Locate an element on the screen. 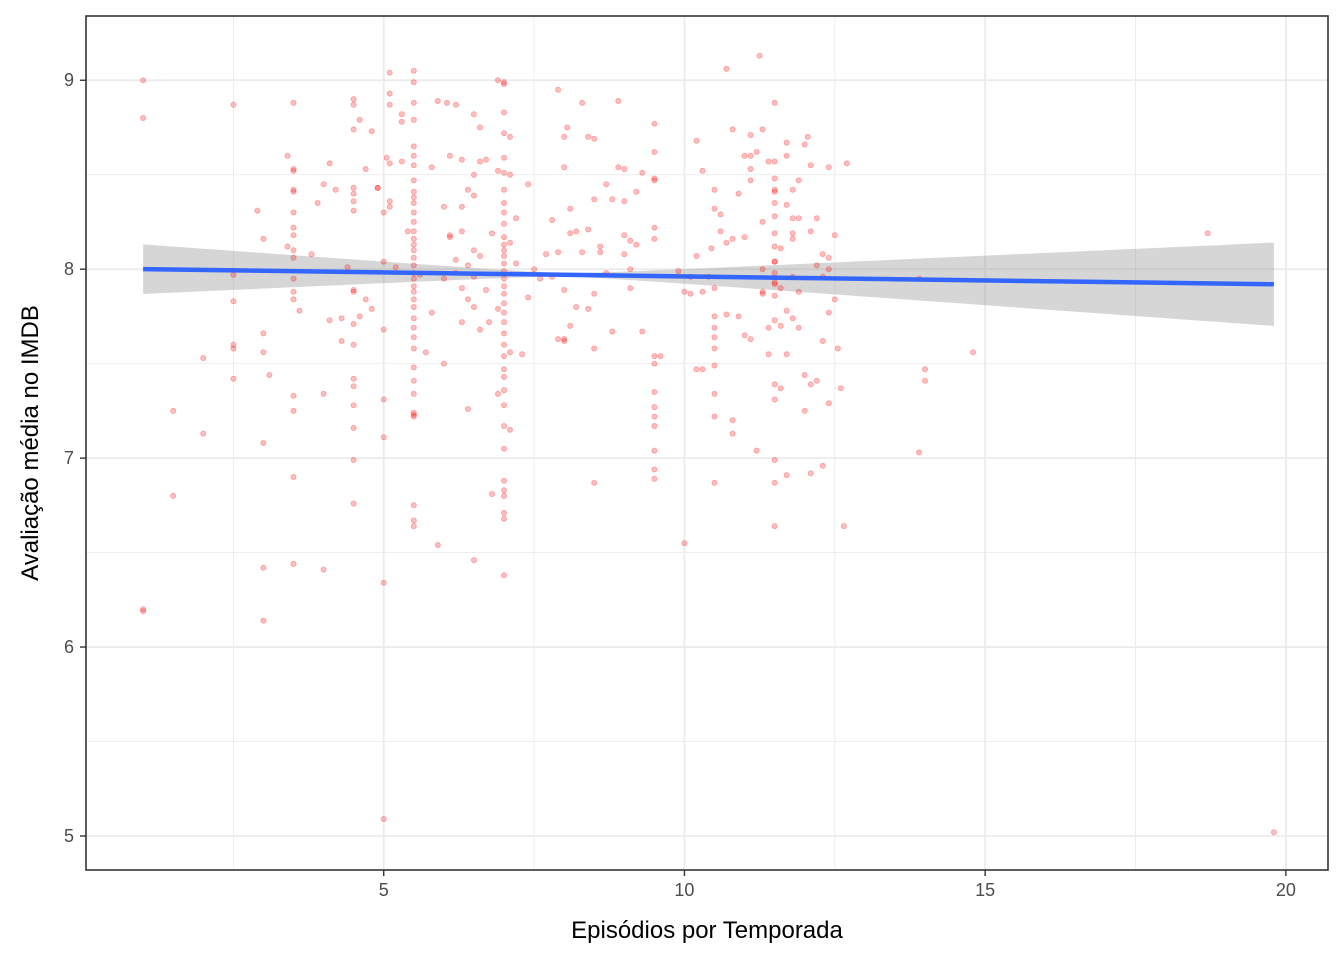  regression-line is located at coordinates (708, 276).